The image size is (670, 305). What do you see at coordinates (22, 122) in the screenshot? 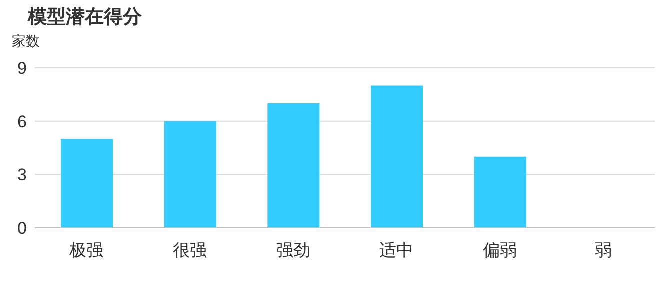
I see `y-tick-label: 6` at bounding box center [22, 122].